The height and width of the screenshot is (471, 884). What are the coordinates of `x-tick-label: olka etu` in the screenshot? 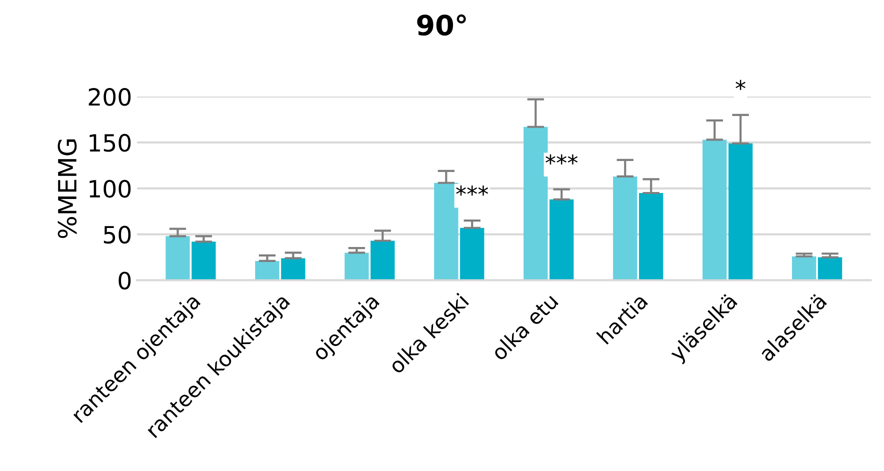 It's located at (524, 327).